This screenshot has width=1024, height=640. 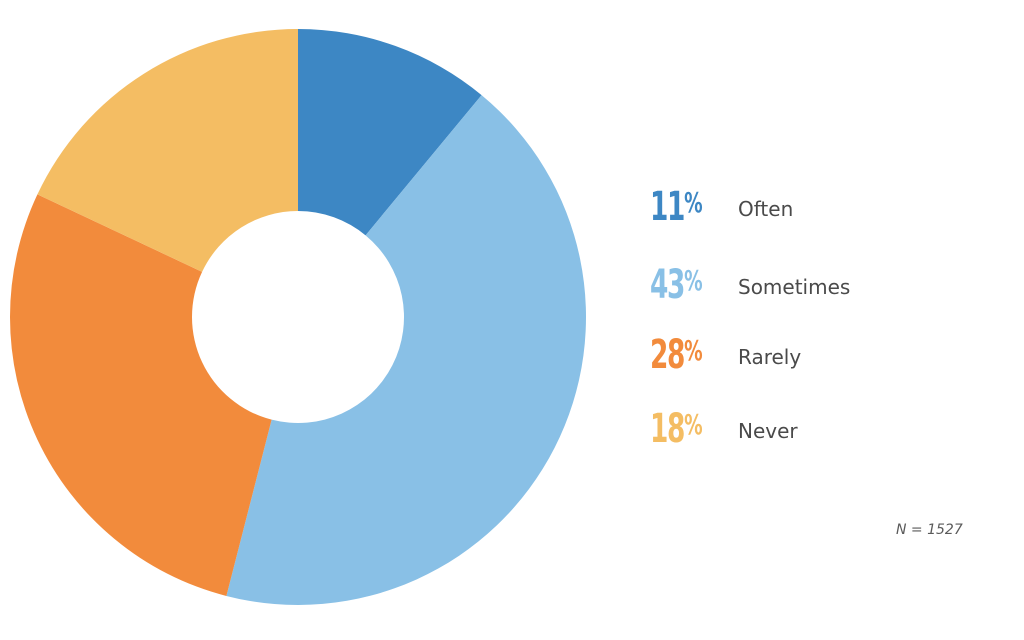 I want to click on legend-label-often: Often, so click(x=766, y=209).